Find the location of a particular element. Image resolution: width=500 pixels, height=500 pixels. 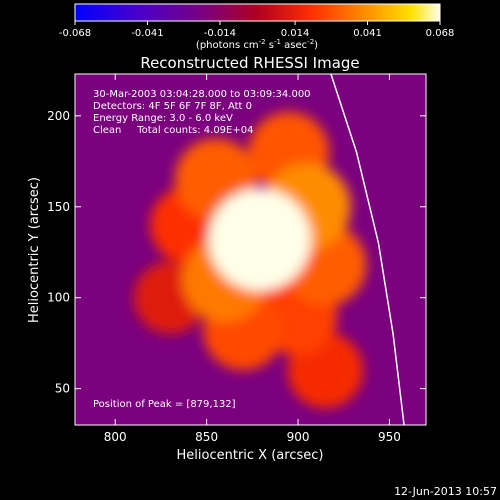

annotation-line-2: Detectors: 4F 5F 6F 7F 8F, Att 0 is located at coordinates (172, 106).